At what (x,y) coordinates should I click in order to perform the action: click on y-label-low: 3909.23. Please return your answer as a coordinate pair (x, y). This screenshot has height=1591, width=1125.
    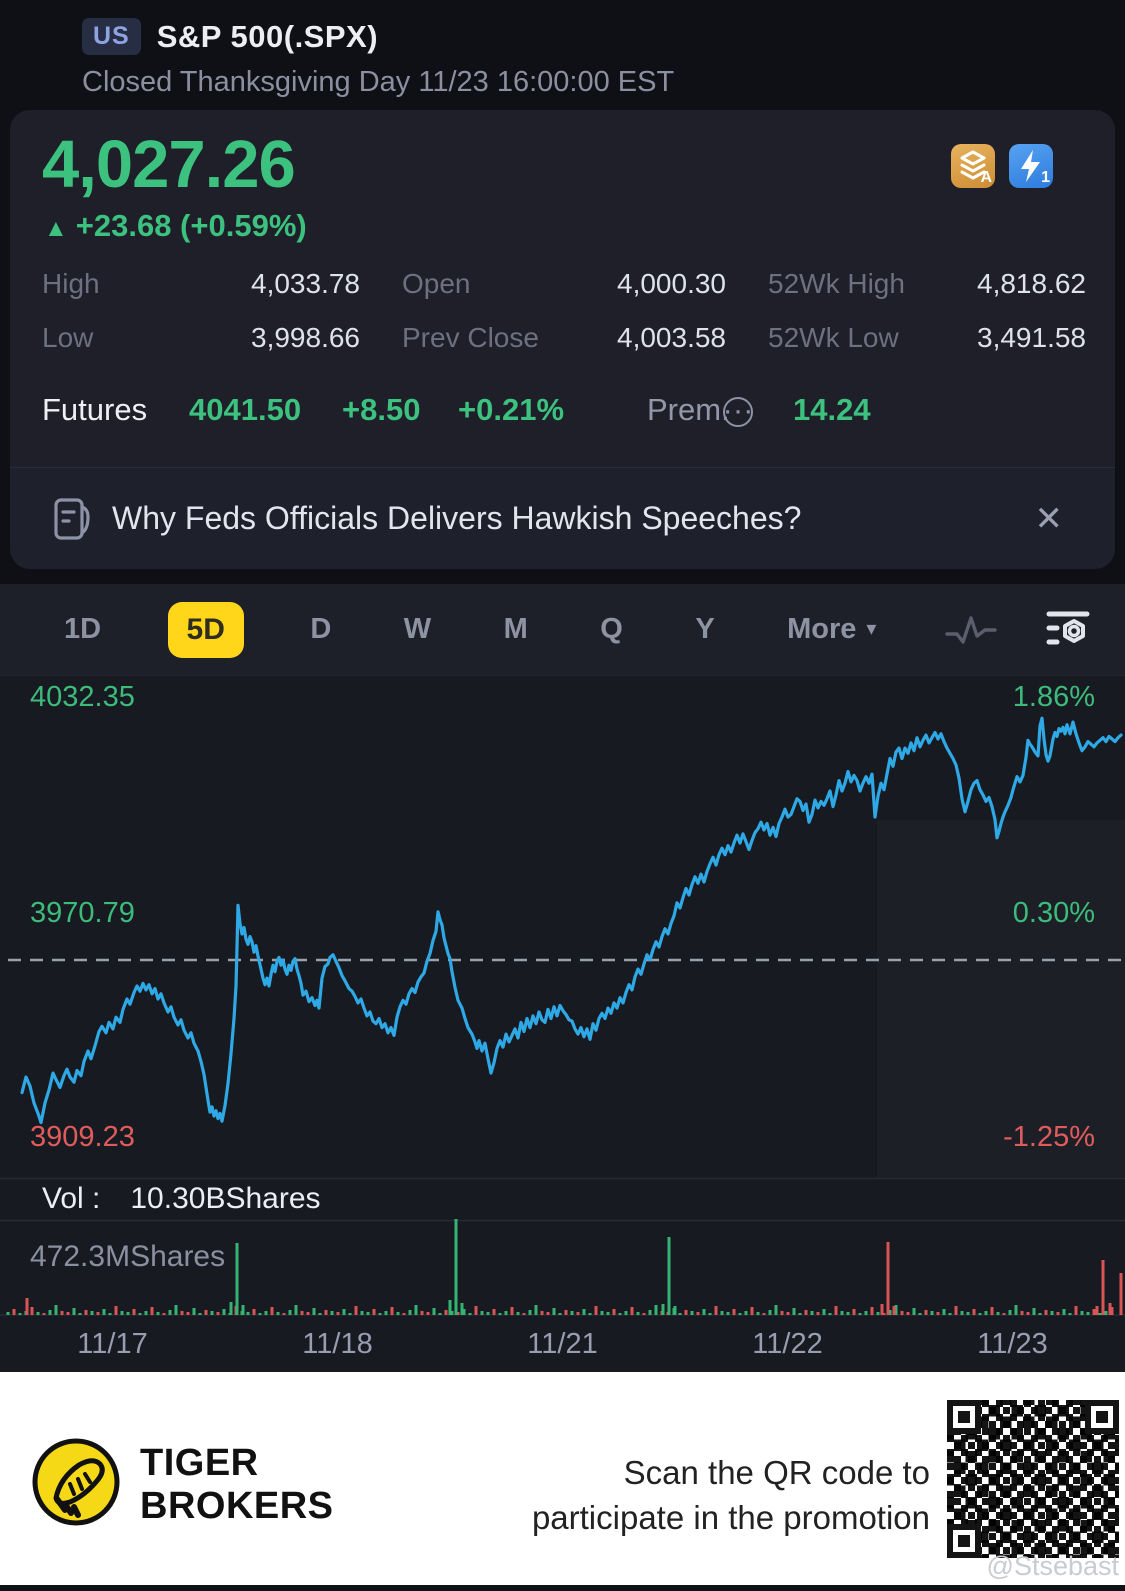
    Looking at the image, I should click on (82, 1137).